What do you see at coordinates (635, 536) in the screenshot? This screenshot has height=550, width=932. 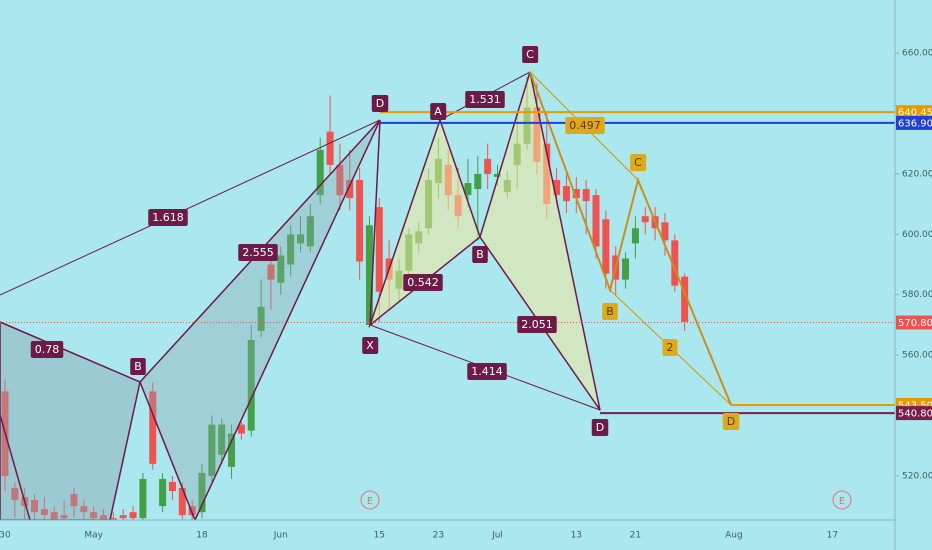 I see `x-tick-label: 21` at bounding box center [635, 536].